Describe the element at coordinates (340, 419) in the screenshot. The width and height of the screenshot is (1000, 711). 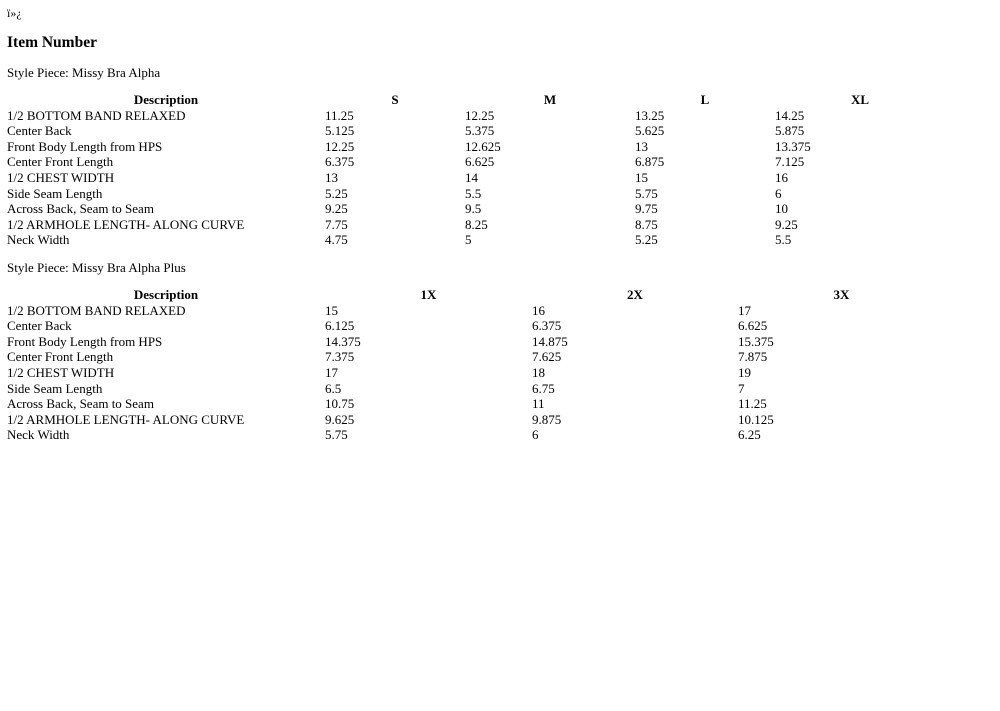
I see `measurement-value: 9.625` at that location.